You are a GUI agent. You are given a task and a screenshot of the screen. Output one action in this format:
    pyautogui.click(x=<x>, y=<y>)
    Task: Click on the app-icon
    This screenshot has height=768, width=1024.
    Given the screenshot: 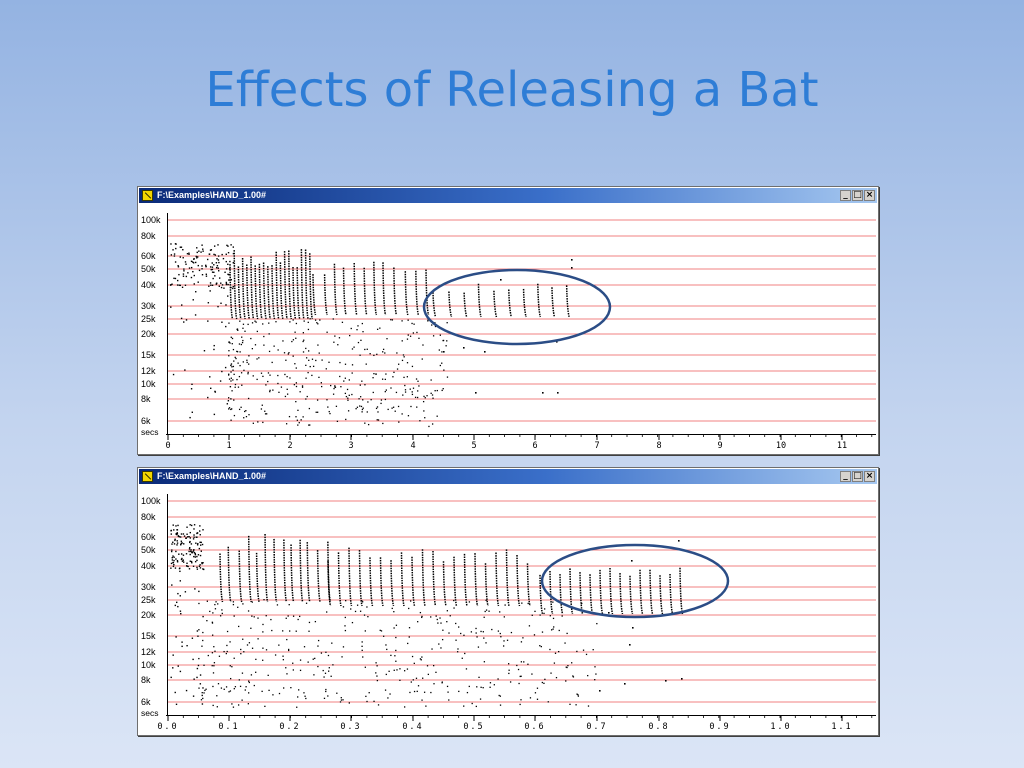 What is the action you would take?
    pyautogui.click(x=147, y=476)
    